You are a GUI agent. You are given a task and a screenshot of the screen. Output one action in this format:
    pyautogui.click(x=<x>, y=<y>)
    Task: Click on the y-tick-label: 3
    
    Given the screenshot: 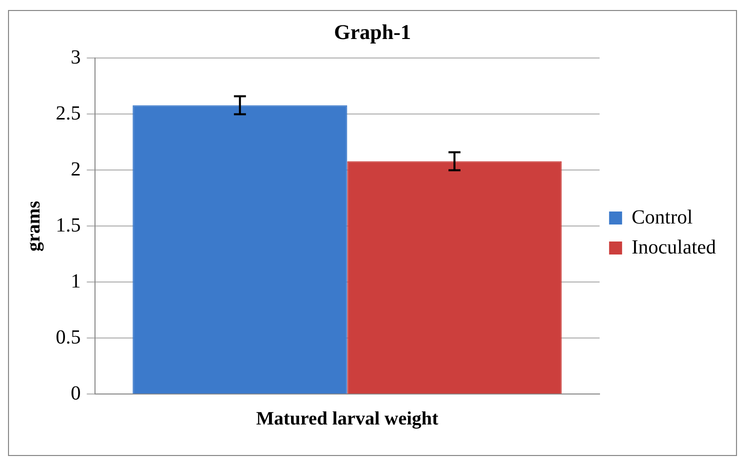 What is the action you would take?
    pyautogui.click(x=75, y=57)
    